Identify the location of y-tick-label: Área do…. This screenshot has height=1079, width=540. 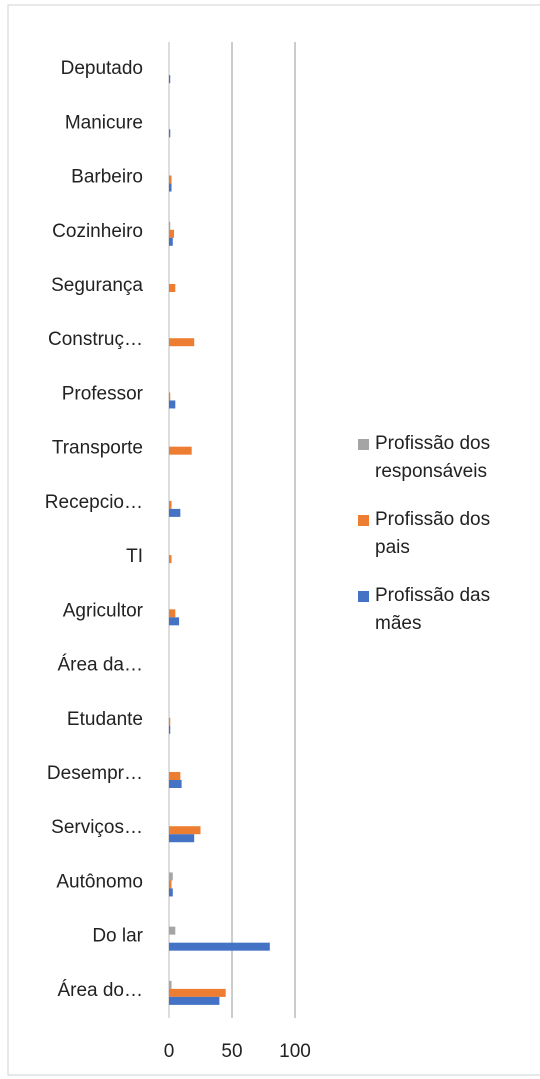
(100, 990).